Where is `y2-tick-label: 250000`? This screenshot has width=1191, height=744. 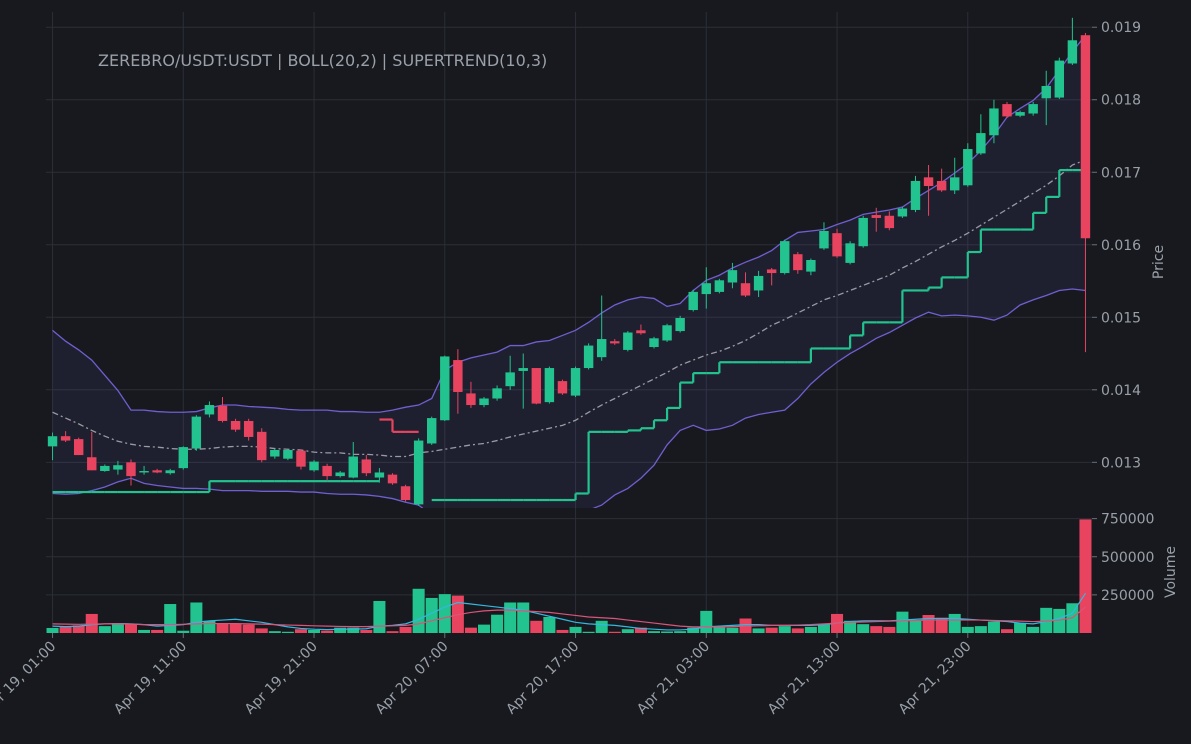 y2-tick-label: 250000 is located at coordinates (1127, 596).